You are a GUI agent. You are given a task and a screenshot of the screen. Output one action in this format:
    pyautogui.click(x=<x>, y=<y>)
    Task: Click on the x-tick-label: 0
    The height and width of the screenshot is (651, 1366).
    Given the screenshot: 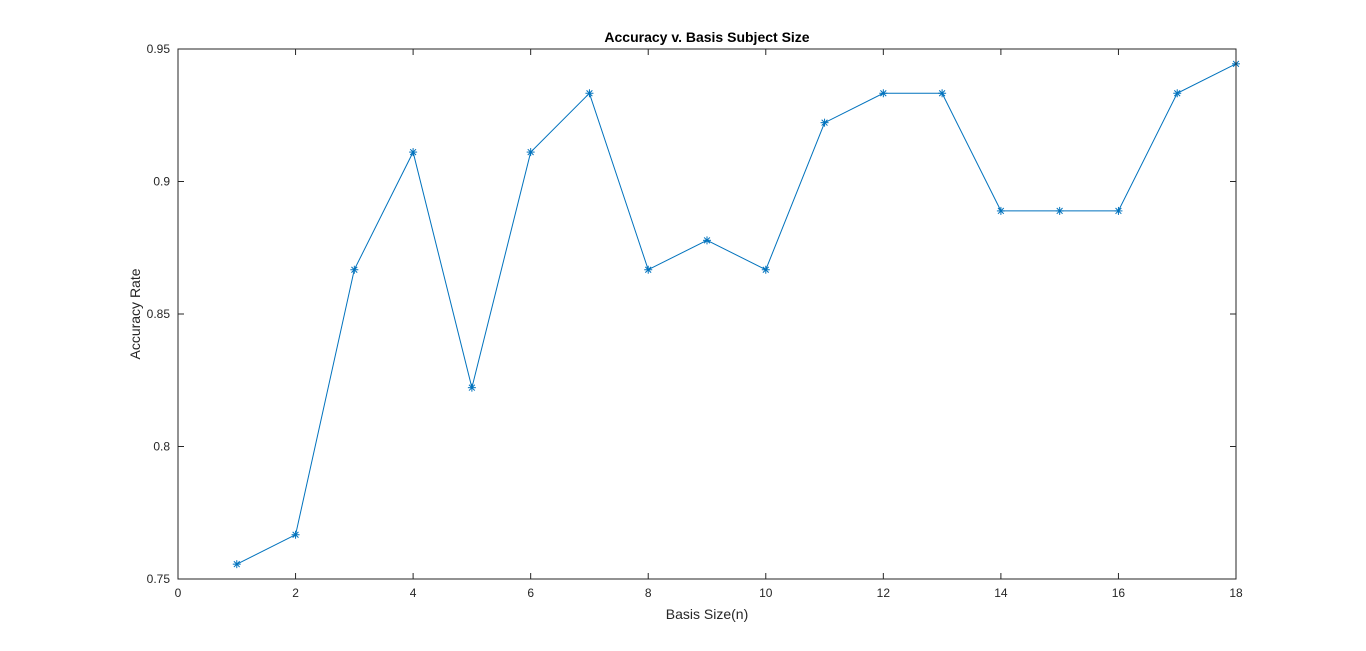 What is the action you would take?
    pyautogui.click(x=178, y=593)
    